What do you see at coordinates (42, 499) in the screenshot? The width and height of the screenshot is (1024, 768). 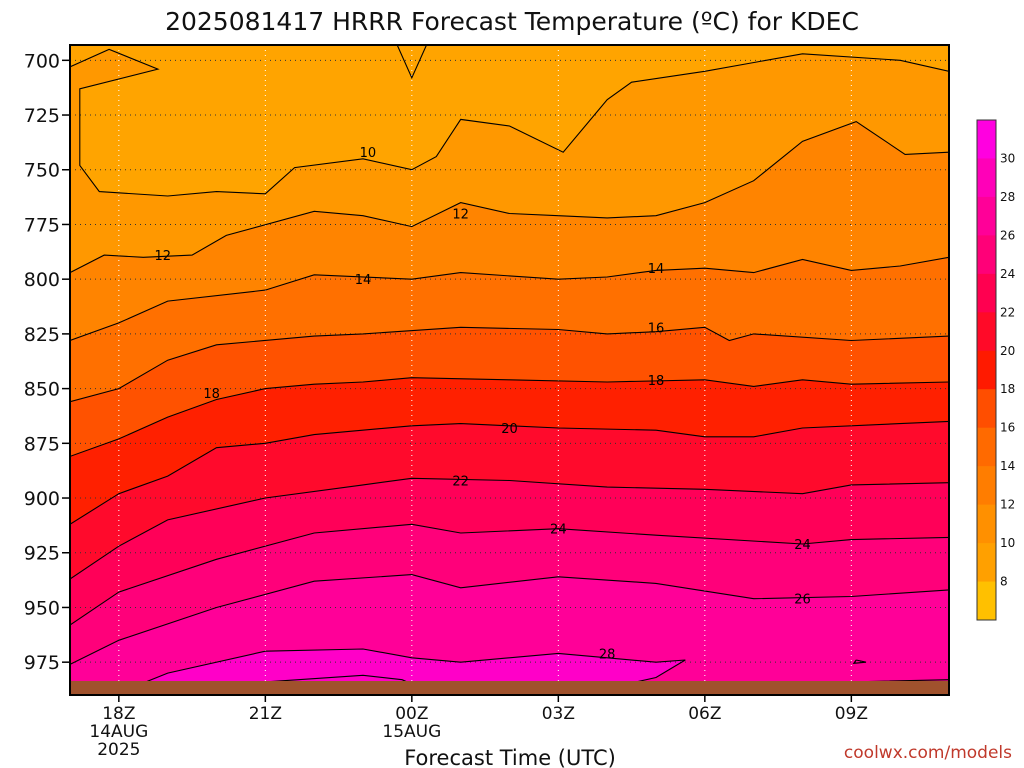 I see `y-tick-label: 900` at bounding box center [42, 499].